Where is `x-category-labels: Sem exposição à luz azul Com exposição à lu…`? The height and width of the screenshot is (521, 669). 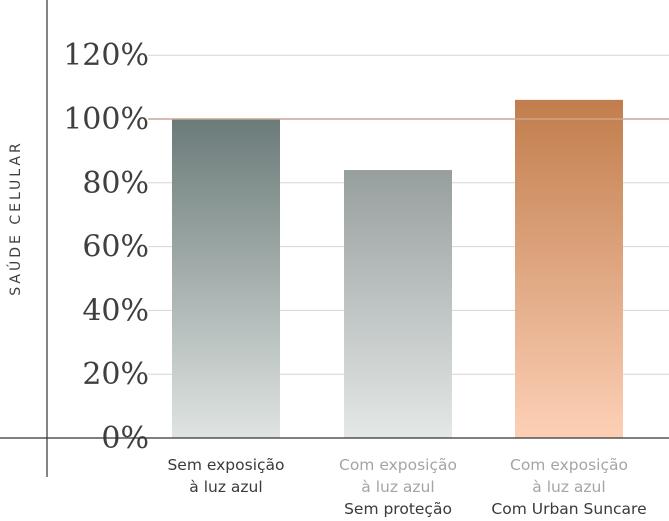 x-category-labels: Sem exposição à luz azul Com exposição à lu… is located at coordinates (406, 487).